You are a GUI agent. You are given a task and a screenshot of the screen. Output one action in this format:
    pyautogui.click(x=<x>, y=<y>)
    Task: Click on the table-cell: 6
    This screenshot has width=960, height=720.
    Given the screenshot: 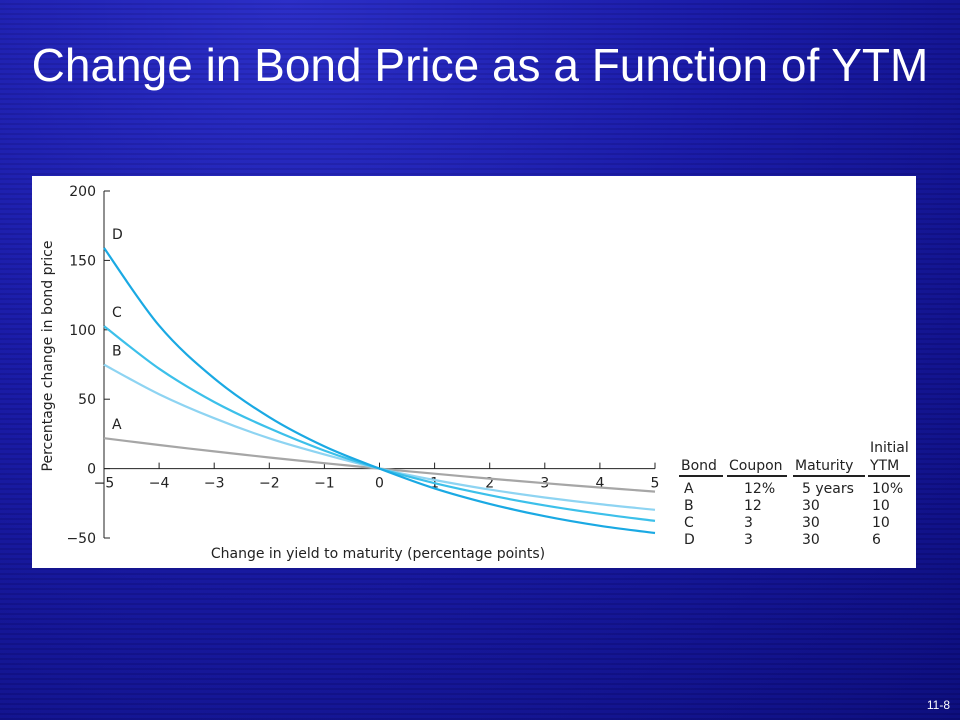 What is the action you would take?
    pyautogui.click(x=876, y=540)
    